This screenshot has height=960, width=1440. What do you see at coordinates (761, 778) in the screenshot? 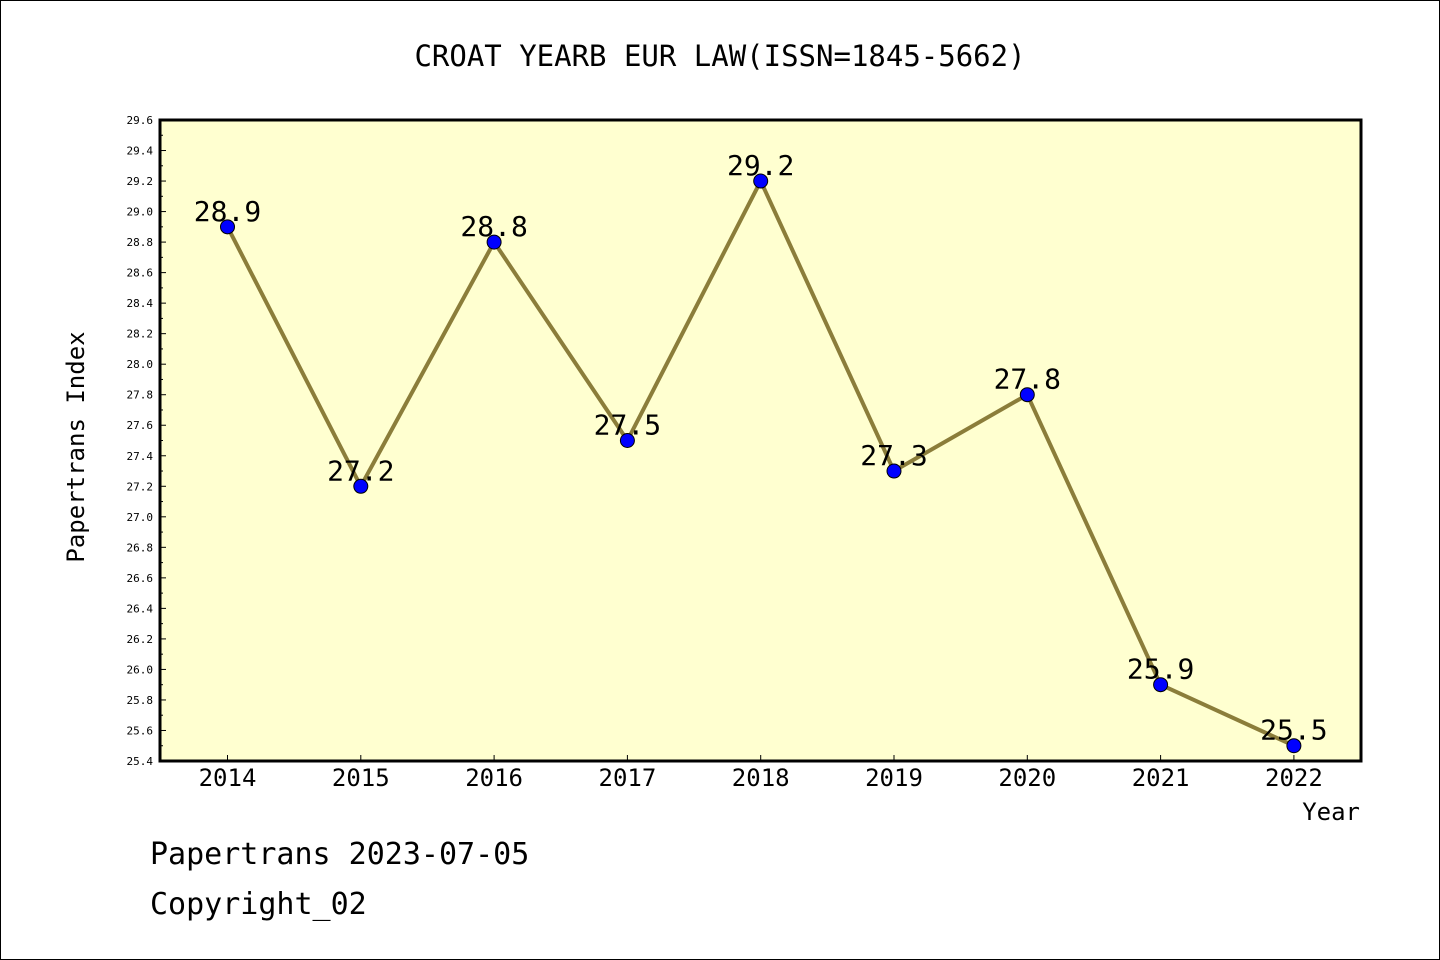
I see `x-tick-label: 2018` at bounding box center [761, 778].